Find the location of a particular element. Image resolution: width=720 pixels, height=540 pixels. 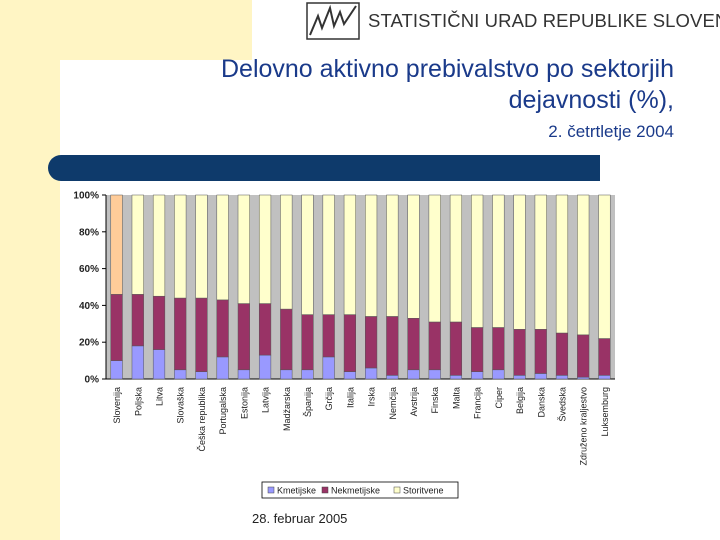

x-tick-label: Grčija is located at coordinates (329, 399).